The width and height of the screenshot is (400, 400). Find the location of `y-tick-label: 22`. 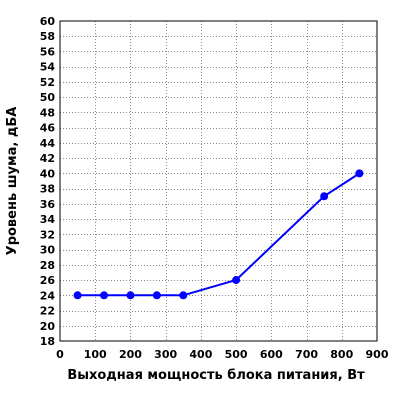

y-tick-label: 22 is located at coordinates (47, 311).